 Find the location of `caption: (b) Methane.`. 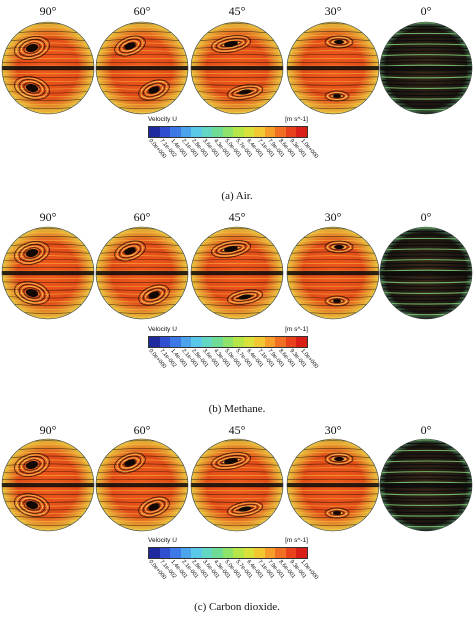

caption: (b) Methane. is located at coordinates (237, 409).